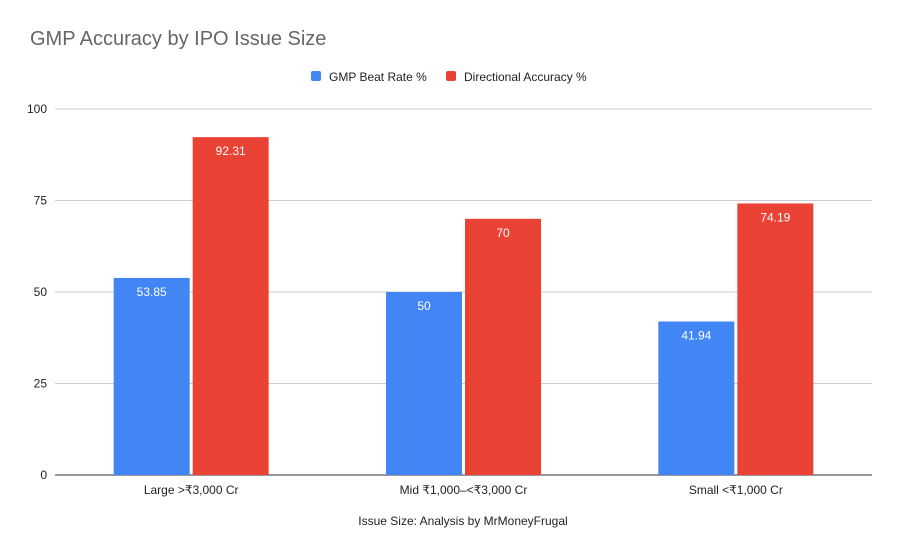 The height and width of the screenshot is (555, 900). I want to click on y-tick-label: 100, so click(37, 109).